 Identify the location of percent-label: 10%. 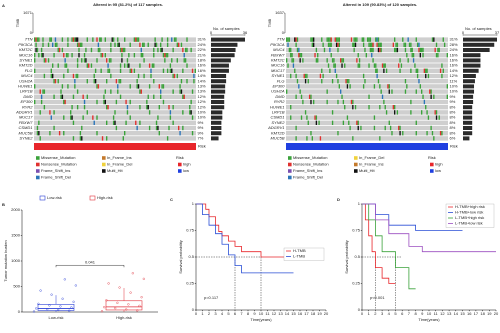
(454, 91).